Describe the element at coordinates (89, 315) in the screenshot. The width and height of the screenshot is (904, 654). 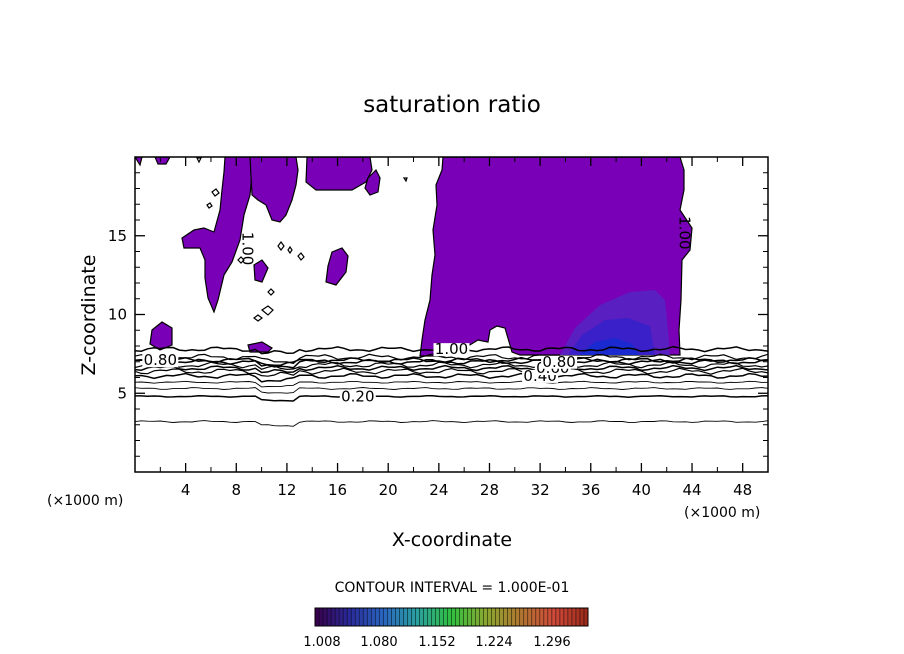
I see `y-axis-title: Z-coordinate` at that location.